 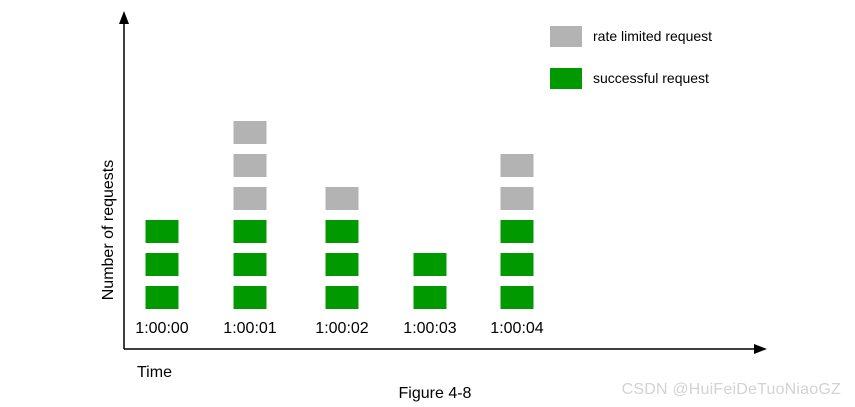 What do you see at coordinates (124, 17) in the screenshot?
I see `y-axis-arrow` at bounding box center [124, 17].